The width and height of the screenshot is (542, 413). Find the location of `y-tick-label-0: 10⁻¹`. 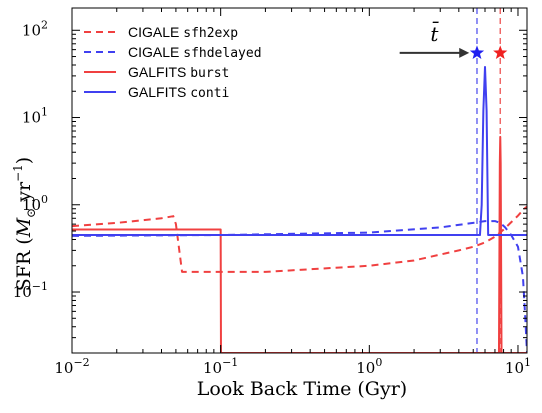

y-tick-label-0: 10⁻¹ is located at coordinates (30, 290).